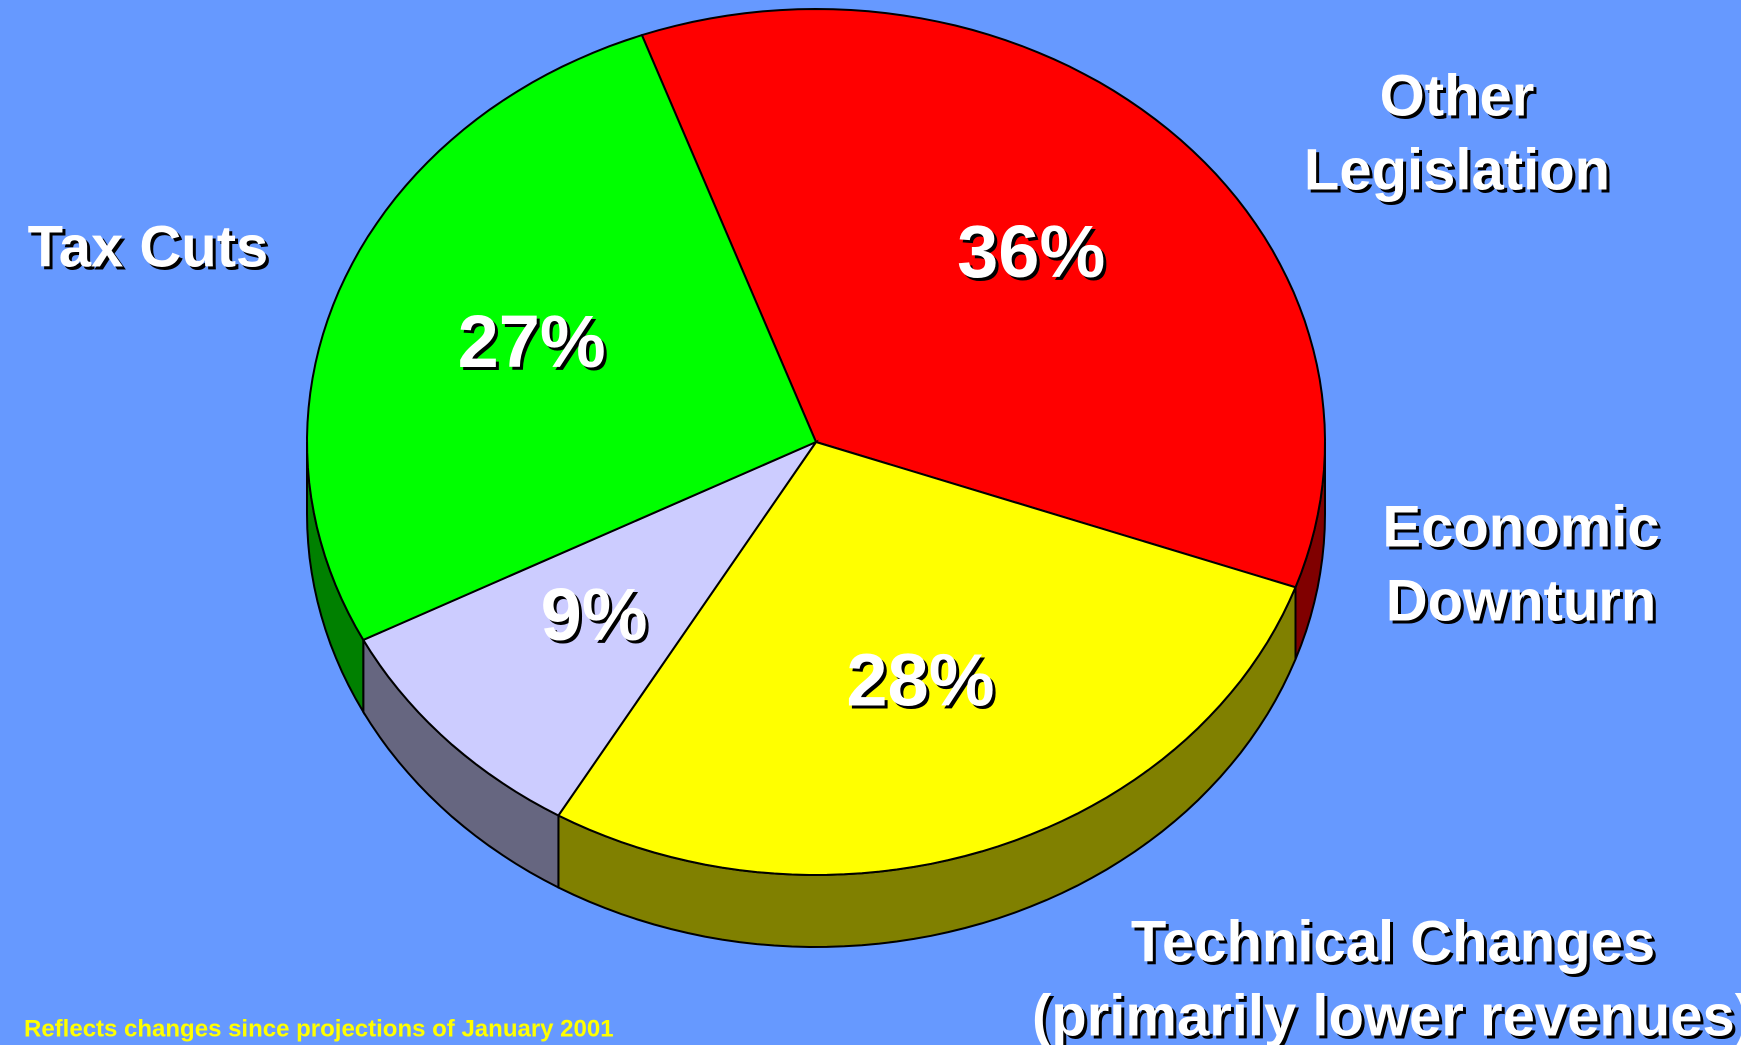 This screenshot has height=1045, width=1741. I want to click on category-label: Economic, so click(1520, 526).